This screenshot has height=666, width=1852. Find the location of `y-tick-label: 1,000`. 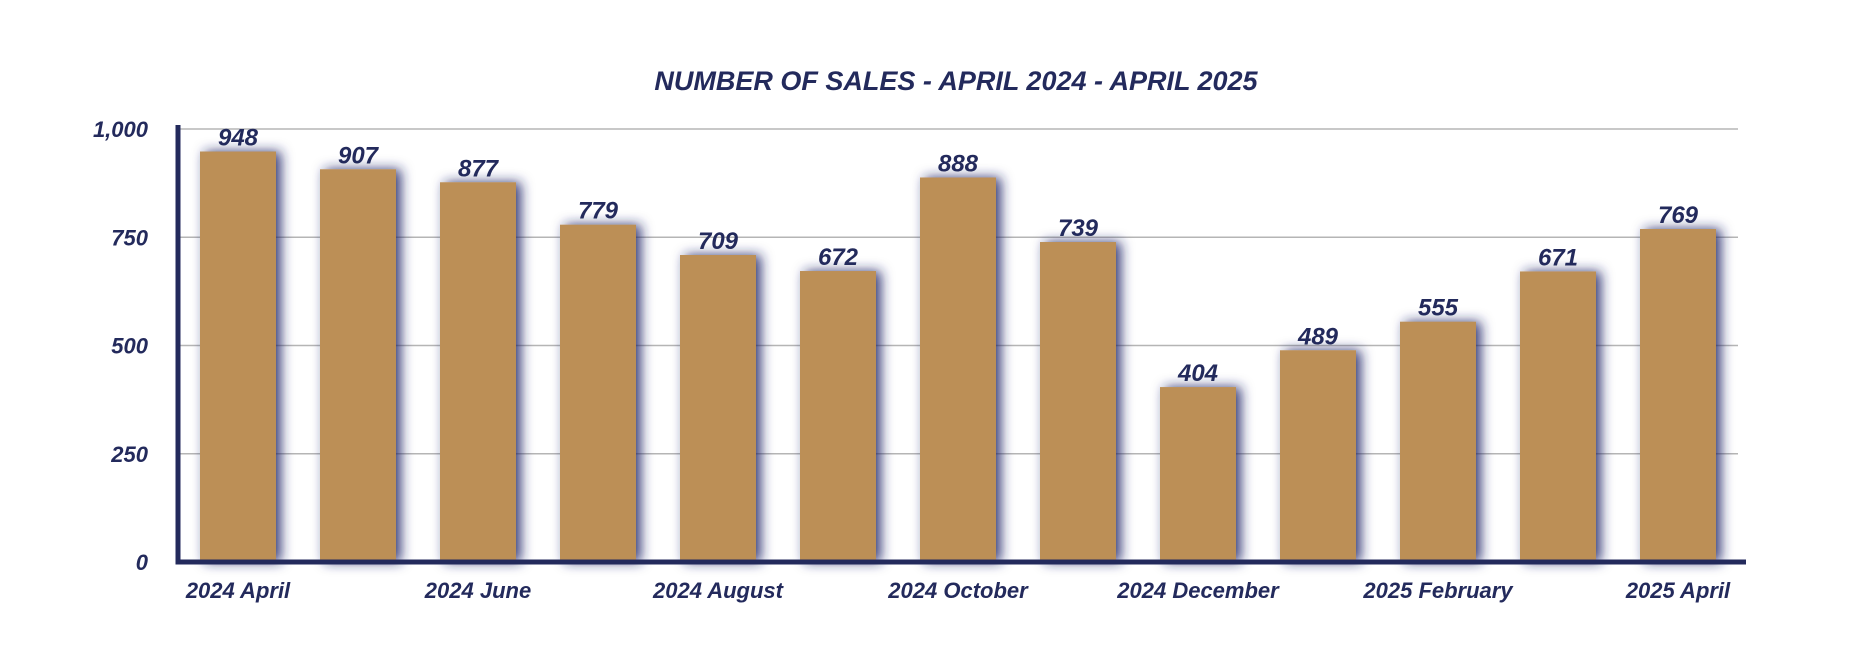

y-tick-label: 1,000 is located at coordinates (121, 129).